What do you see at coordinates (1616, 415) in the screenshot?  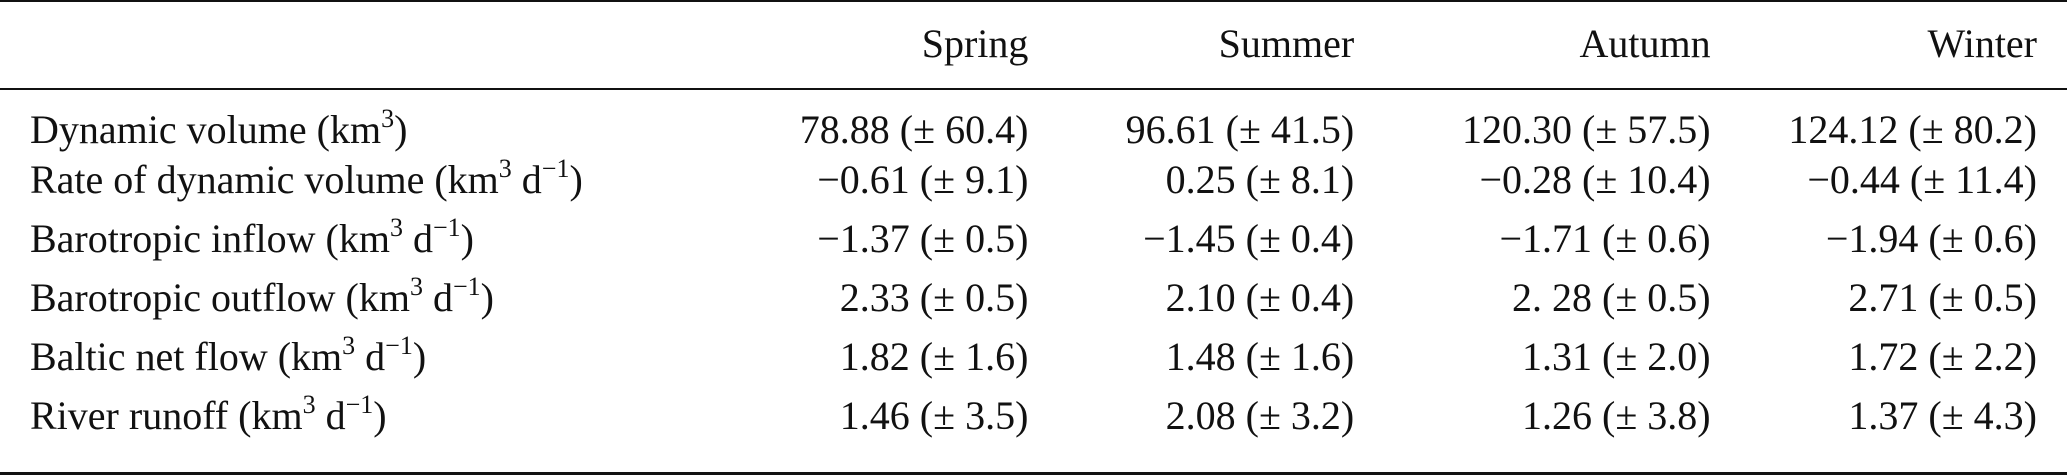 I see `cell-autumn: 1.26 (± 3.8)` at bounding box center [1616, 415].